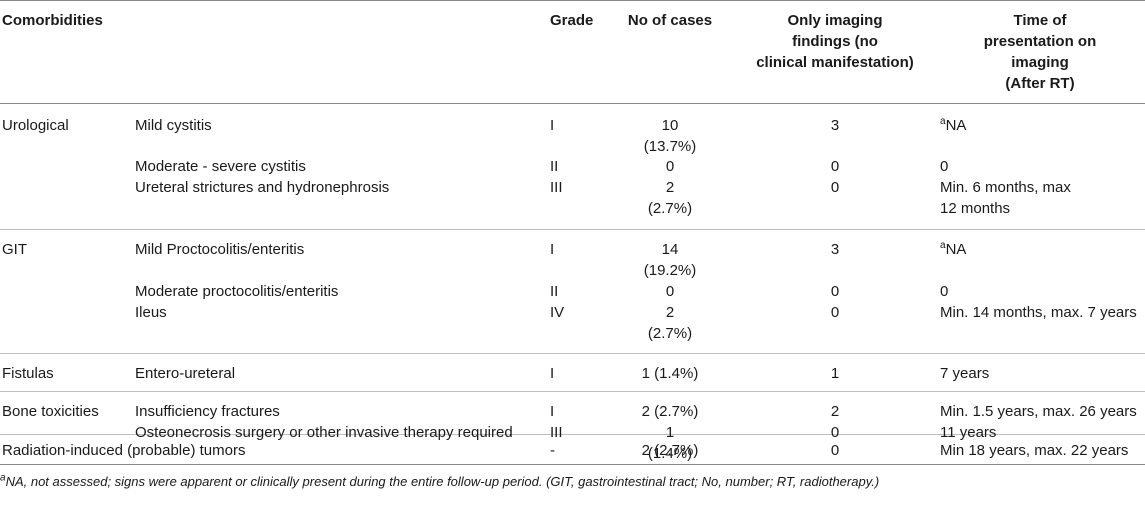 This screenshot has width=1145, height=521. What do you see at coordinates (835, 373) in the screenshot?
I see `imaging-cell: 1` at bounding box center [835, 373].